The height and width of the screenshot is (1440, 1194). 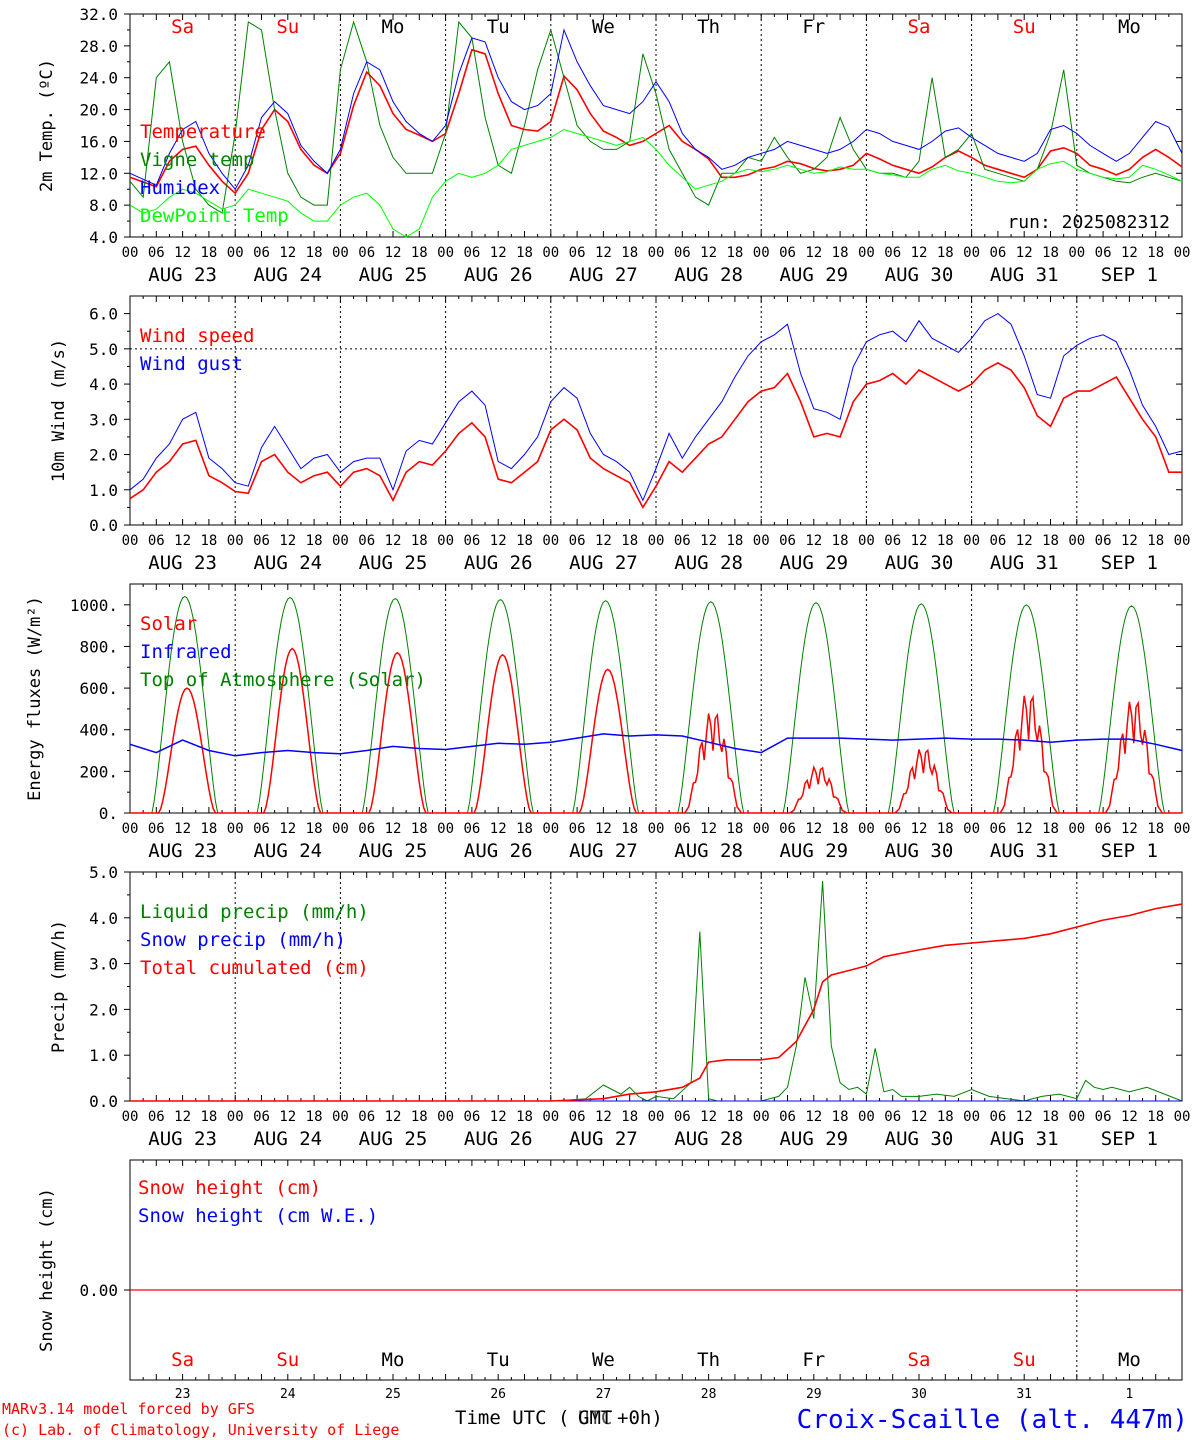 I want to click on date-label: AUG 28, so click(x=708, y=563).